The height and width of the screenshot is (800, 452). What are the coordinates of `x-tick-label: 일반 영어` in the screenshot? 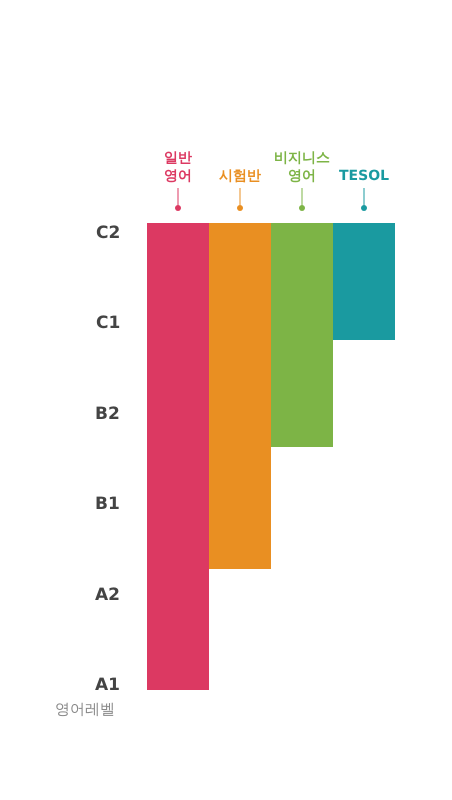 It's located at (178, 167).